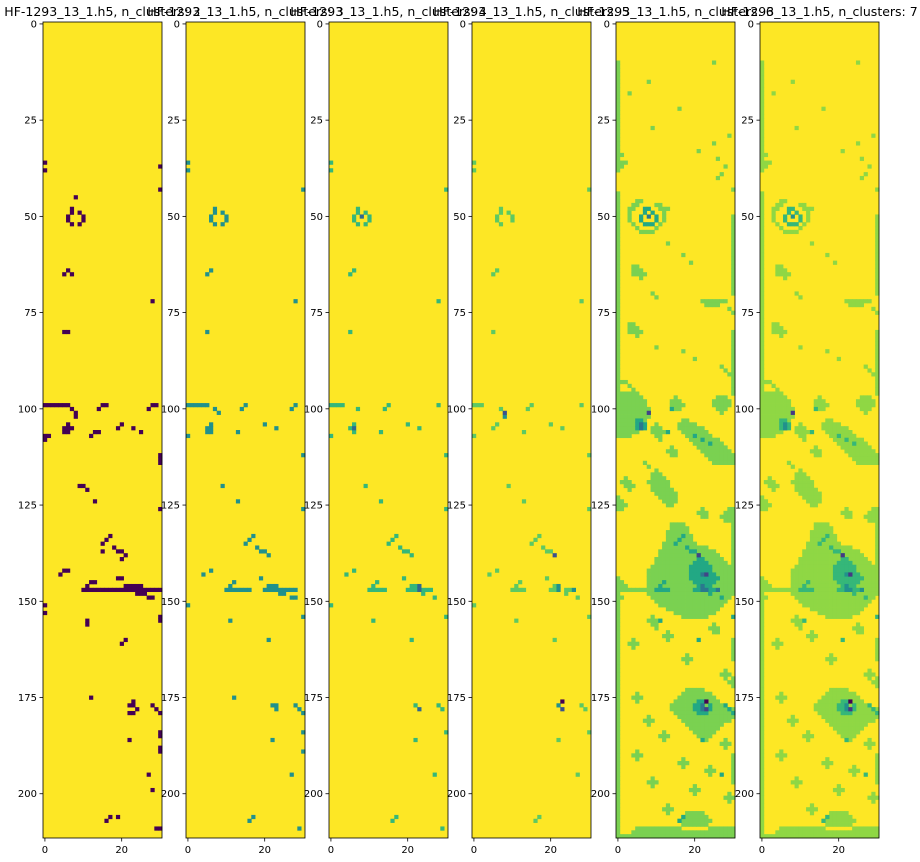  Describe the element at coordinates (744, 698) in the screenshot. I see `y-tick-label: 175` at that location.